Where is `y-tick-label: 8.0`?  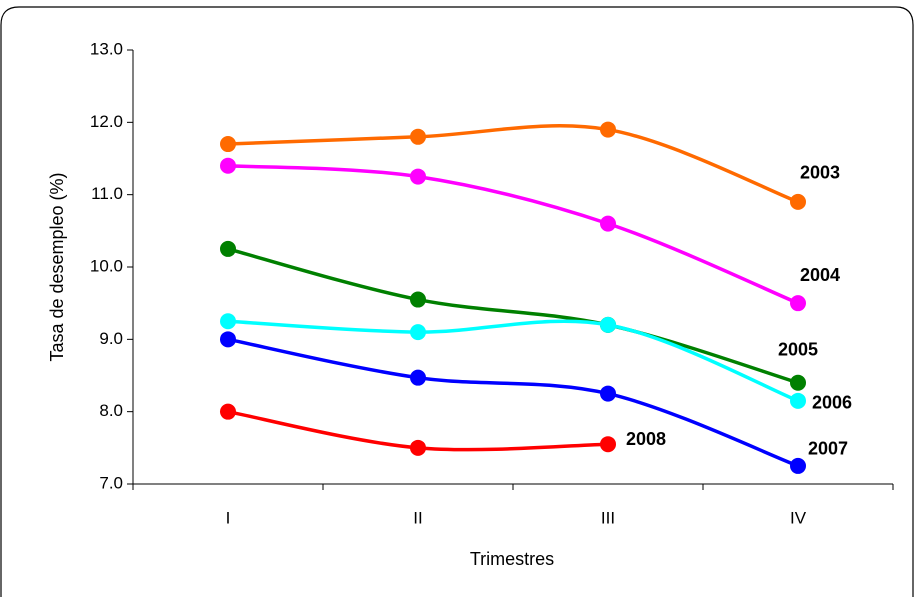
y-tick-label: 8.0 is located at coordinates (111, 410).